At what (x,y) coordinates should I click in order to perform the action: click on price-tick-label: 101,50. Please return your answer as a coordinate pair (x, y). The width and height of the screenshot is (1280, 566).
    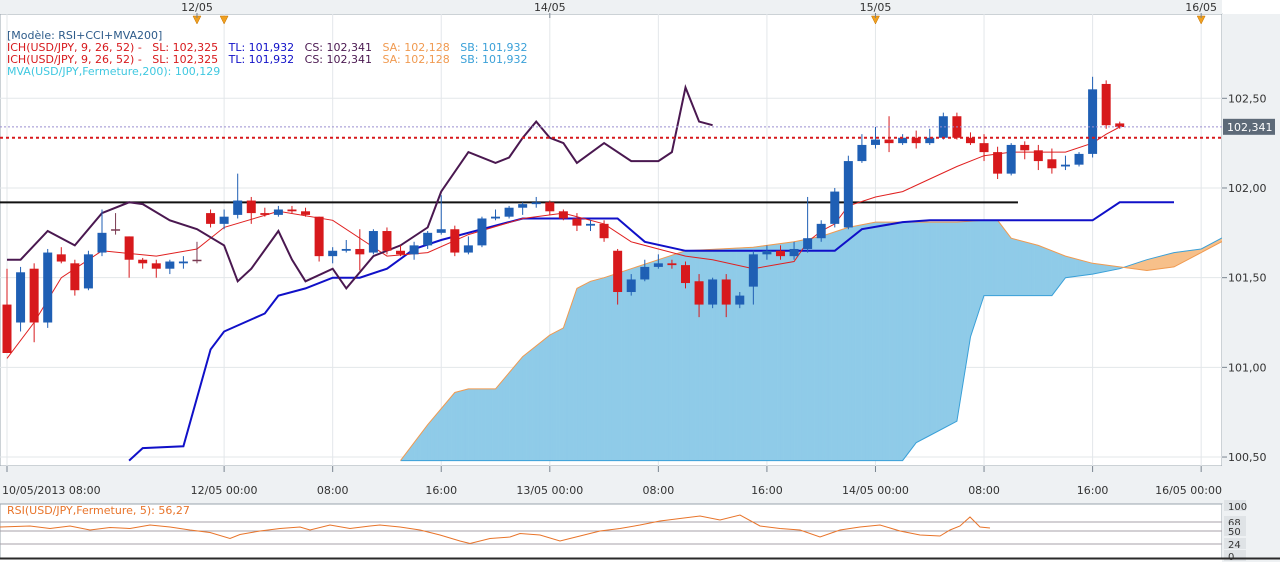
    Looking at the image, I should click on (1247, 278).